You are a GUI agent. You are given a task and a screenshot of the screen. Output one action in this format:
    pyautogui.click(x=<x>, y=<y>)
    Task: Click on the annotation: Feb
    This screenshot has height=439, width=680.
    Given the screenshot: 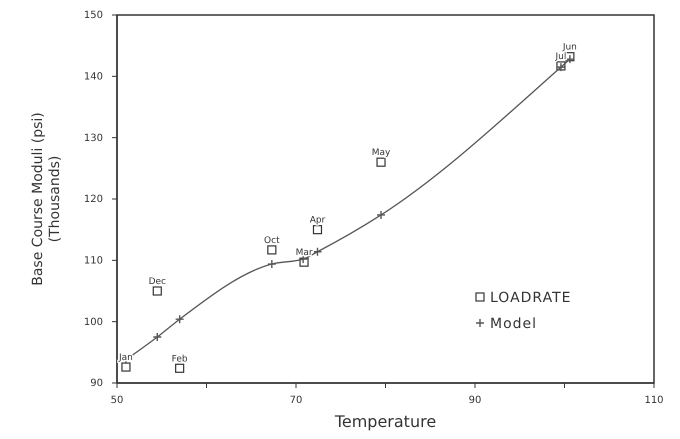 What is the action you would take?
    pyautogui.click(x=180, y=359)
    